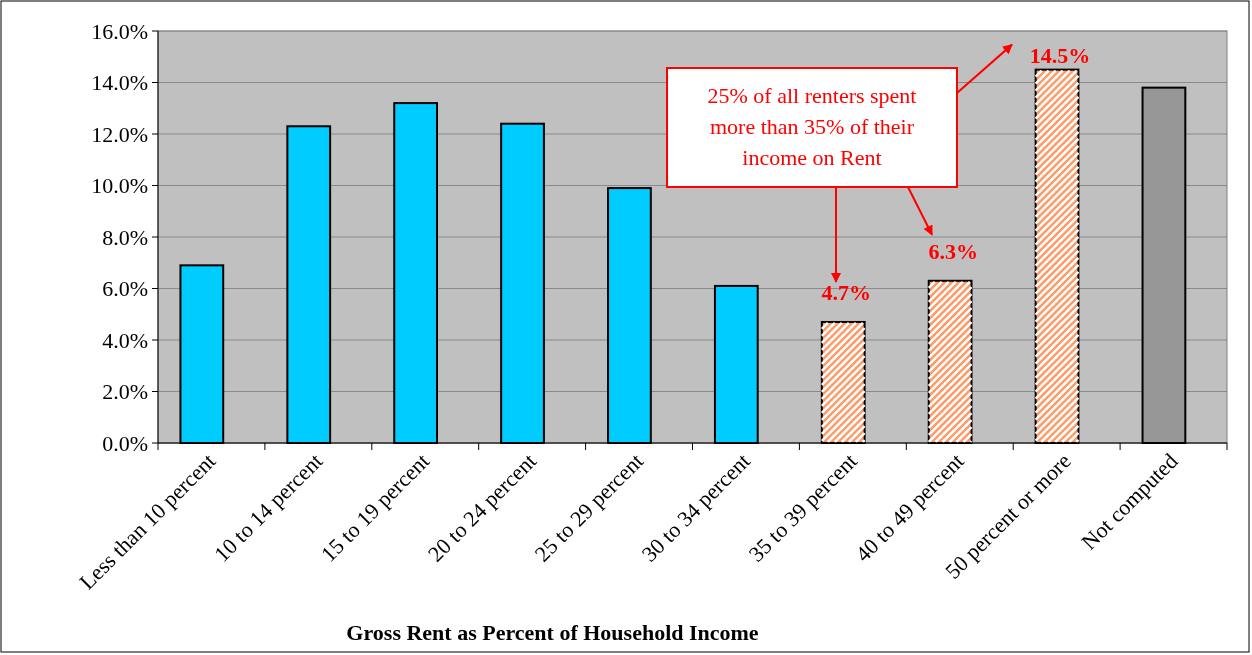 Image resolution: width=1252 pixels, height=655 pixels. I want to click on data-label: 14.5%, so click(1060, 55).